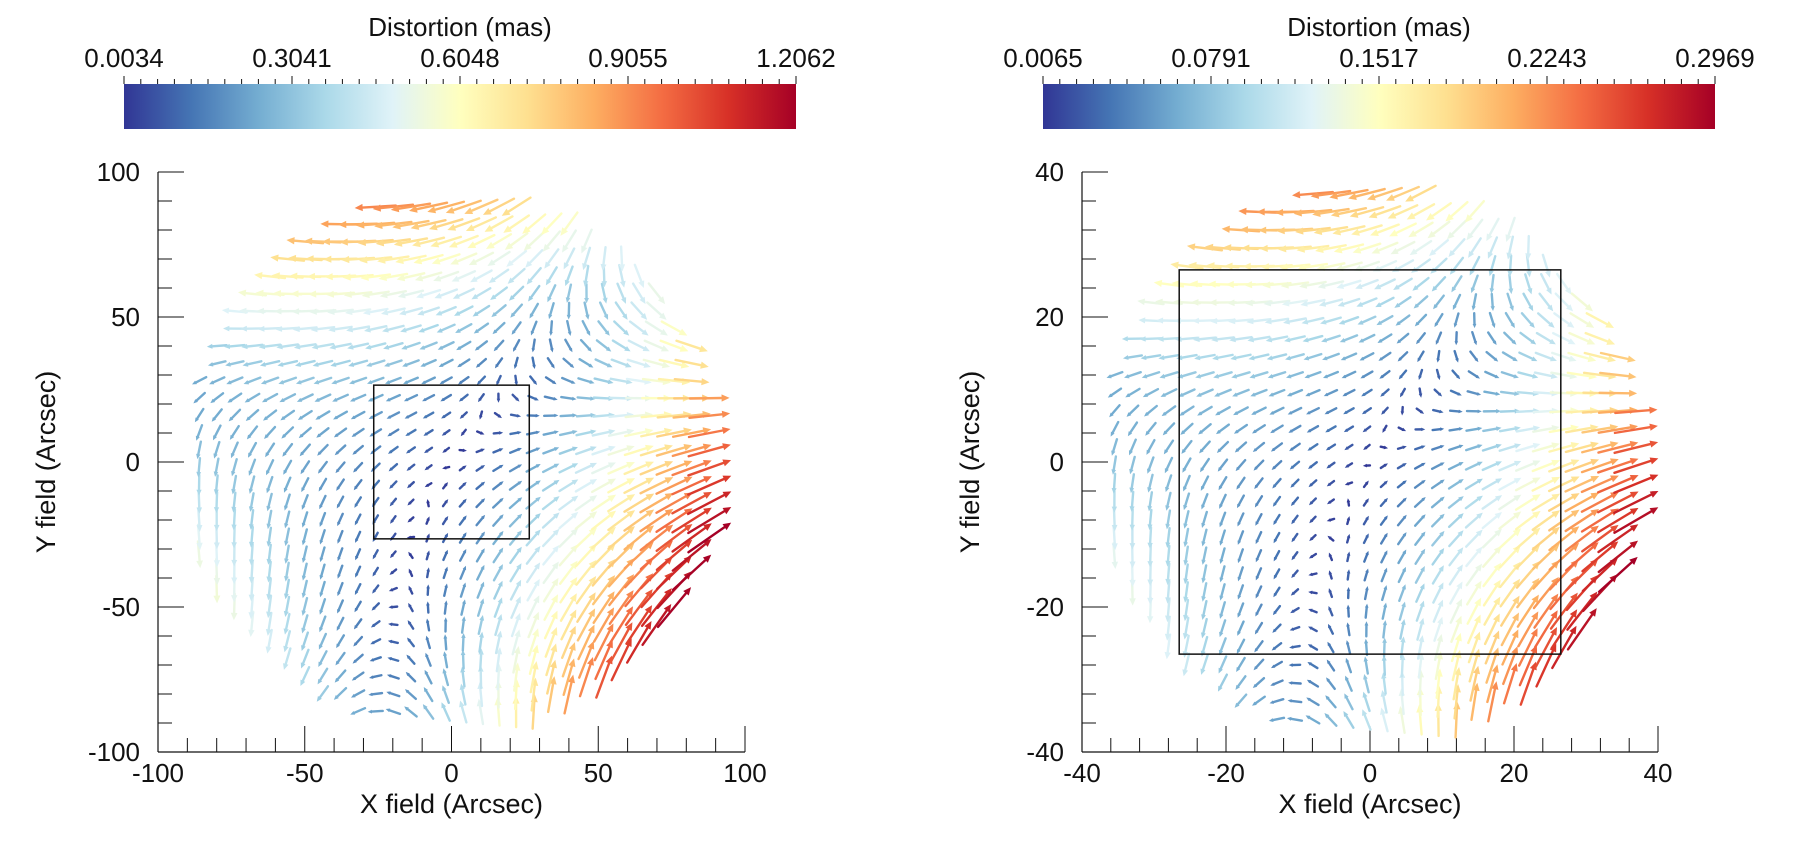 This screenshot has height=852, width=1800. Describe the element at coordinates (1226, 773) in the screenshot. I see `x-tick-label: -20` at that location.